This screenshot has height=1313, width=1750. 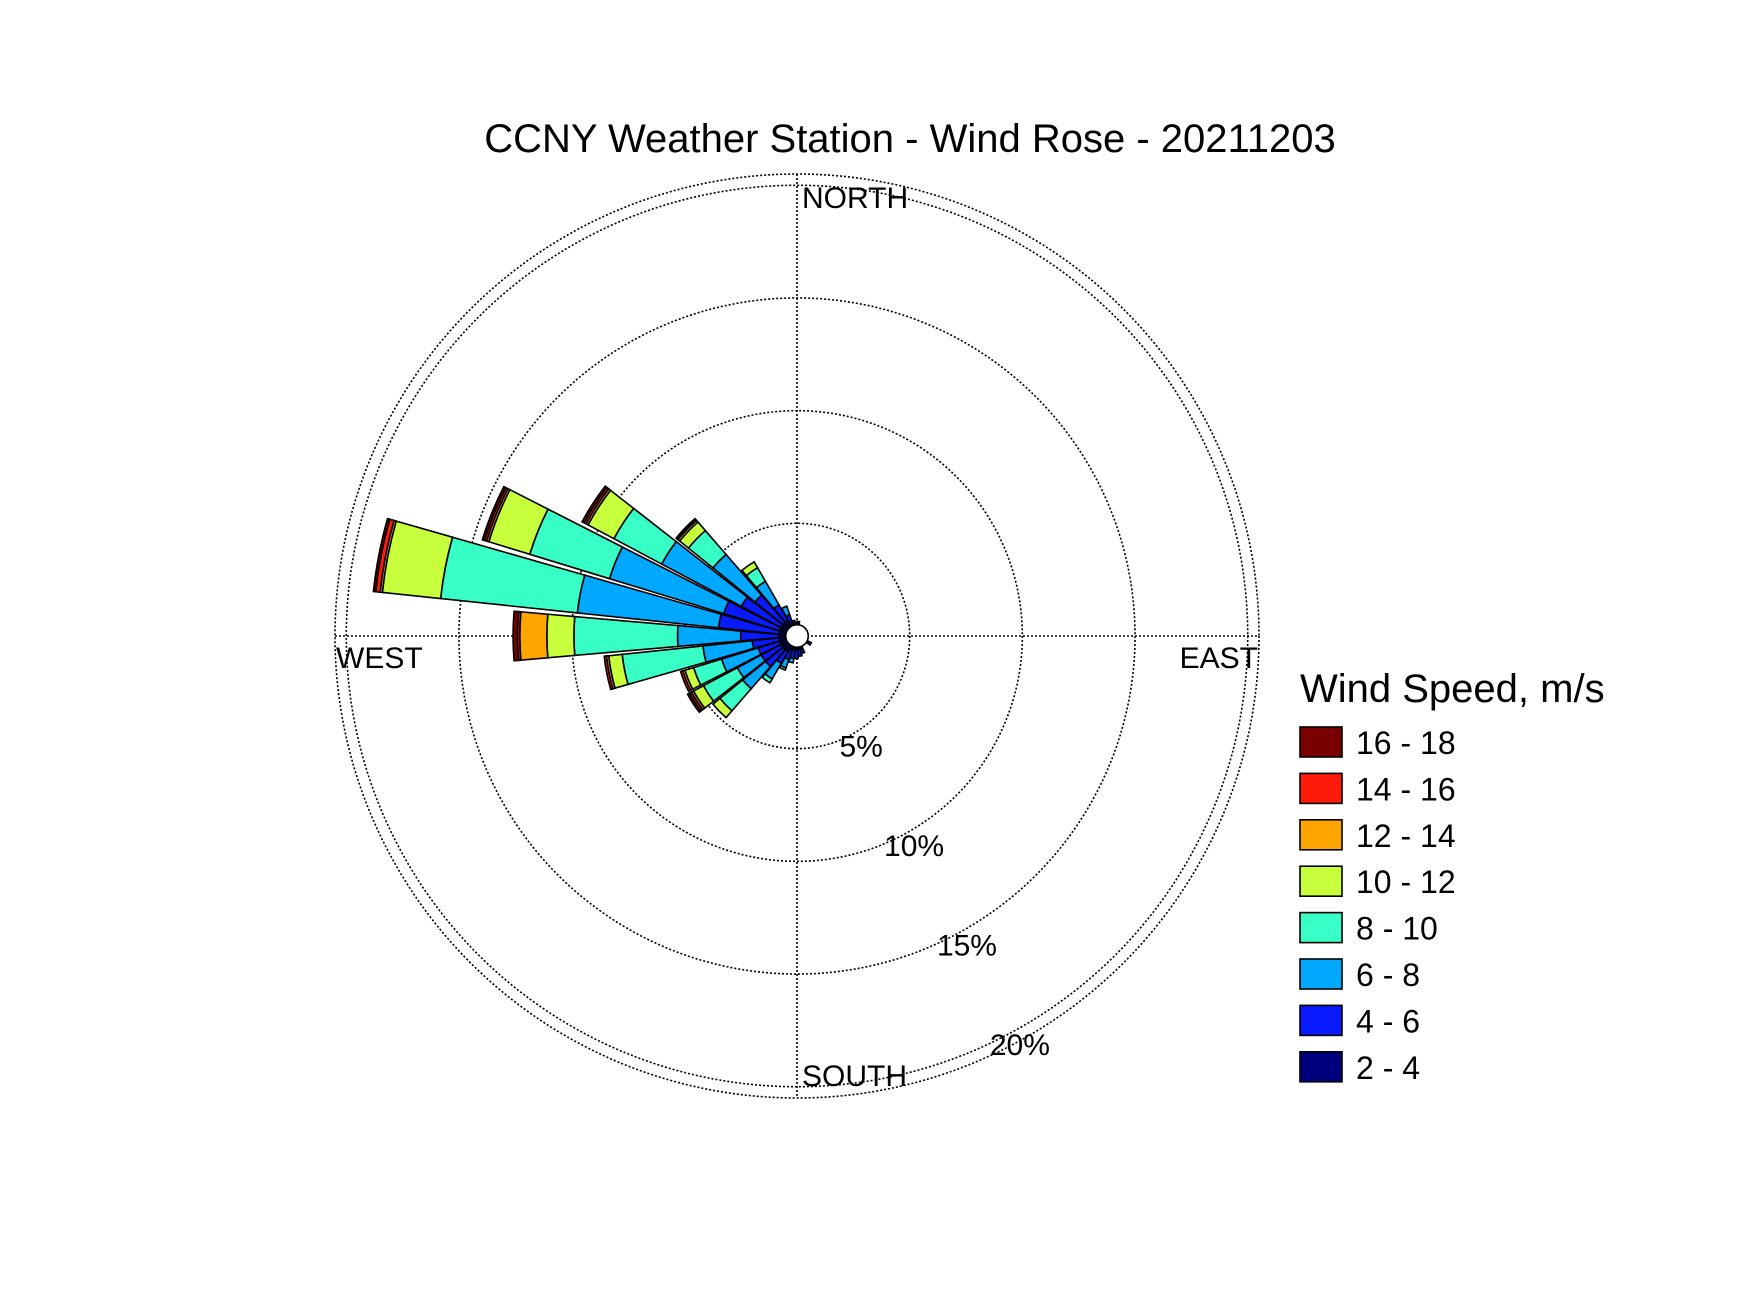 What do you see at coordinates (379, 658) in the screenshot?
I see `west-label: WEST` at bounding box center [379, 658].